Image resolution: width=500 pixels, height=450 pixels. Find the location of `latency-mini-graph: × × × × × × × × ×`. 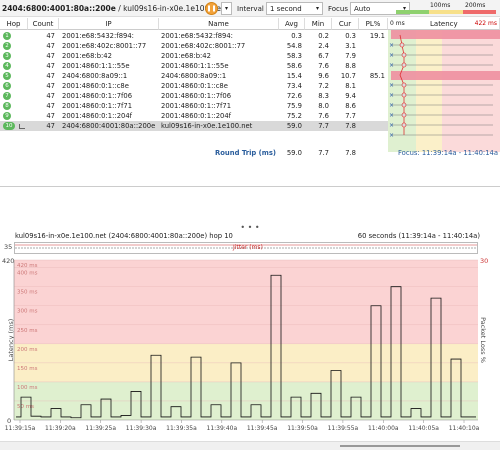

latency-mini-graph: × × × × × × × × × is located at coordinates (444, 91).